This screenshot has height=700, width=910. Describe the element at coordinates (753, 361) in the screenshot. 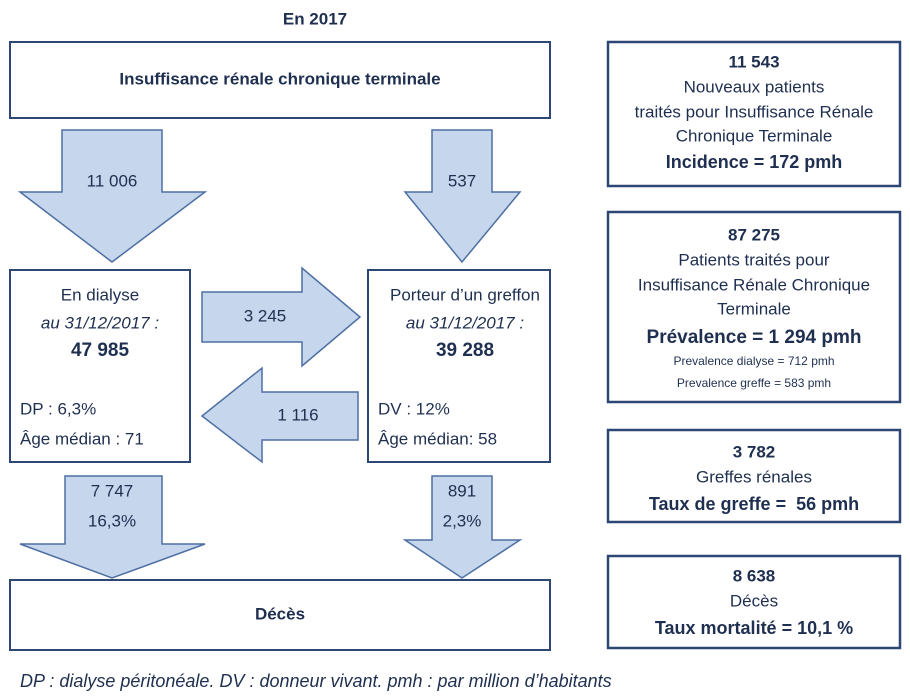

I see `side-detail: Prevalence dialyse = 712 pmh` at that location.